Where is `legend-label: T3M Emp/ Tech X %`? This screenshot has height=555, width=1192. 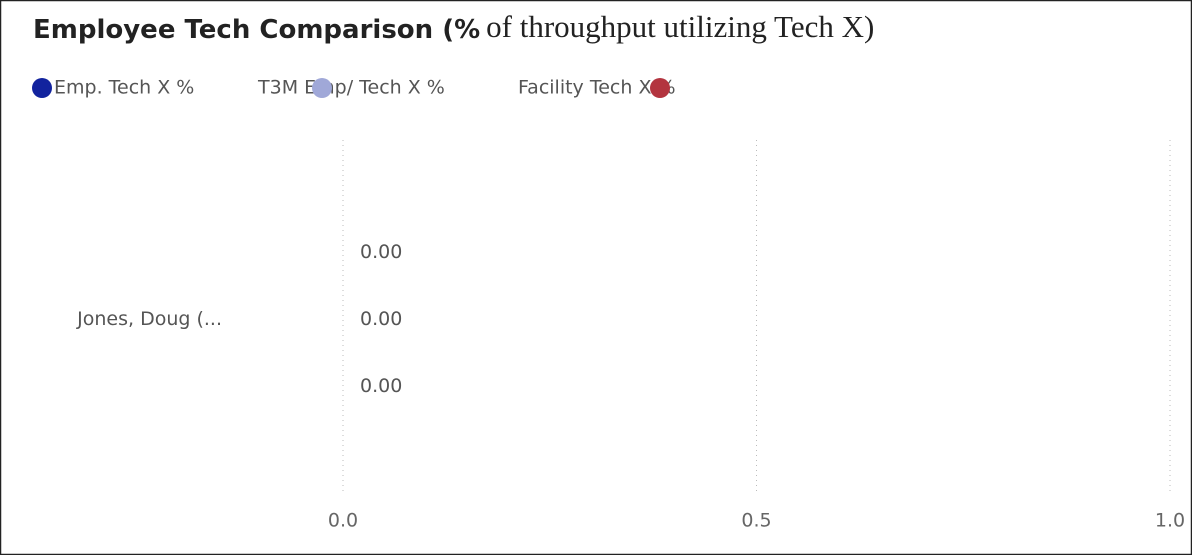
legend-label: T3M Emp/ Tech X % is located at coordinates (351, 88).